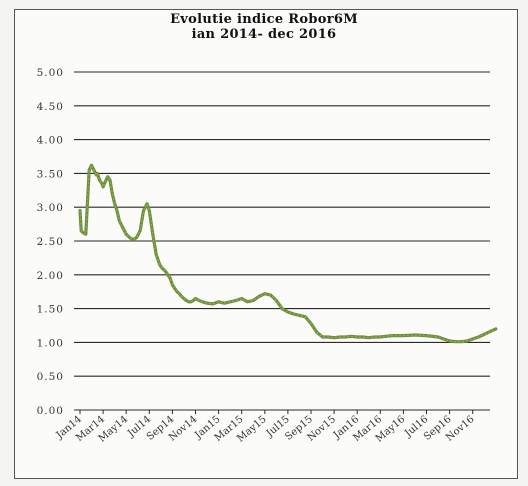 The image size is (528, 486). What do you see at coordinates (264, 34) in the screenshot?
I see `chart-title-line2: ian 2014- dec 2016` at bounding box center [264, 34].